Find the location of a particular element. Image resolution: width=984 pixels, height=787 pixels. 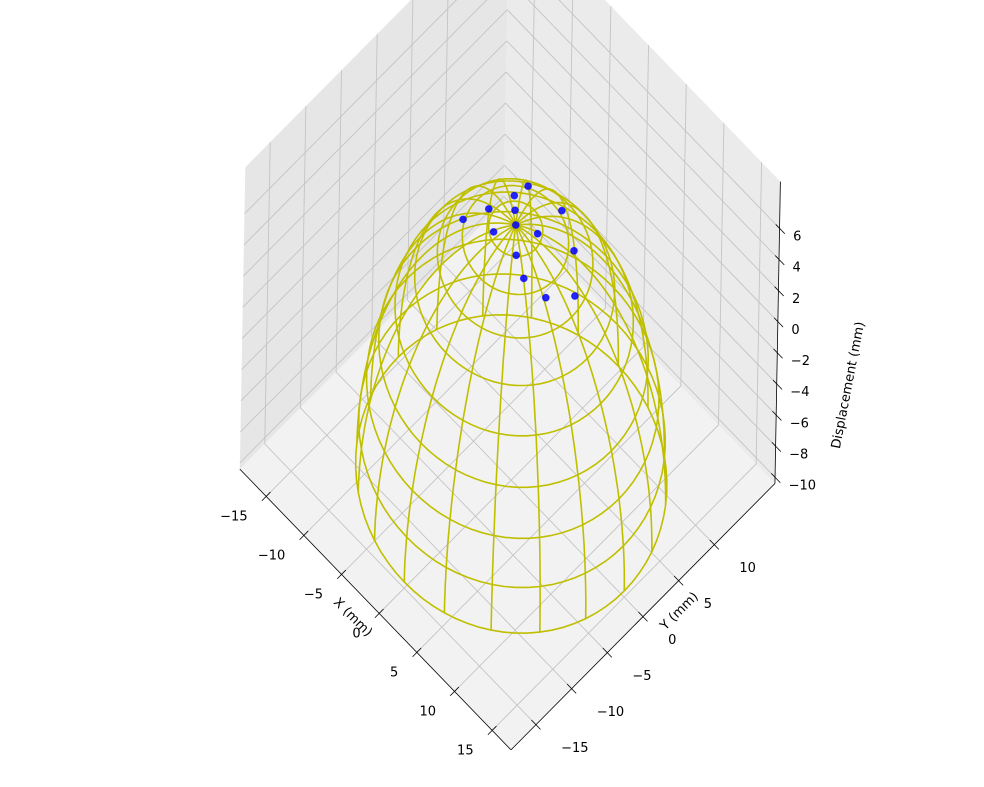

z-tick-label: −2 is located at coordinates (800, 361).